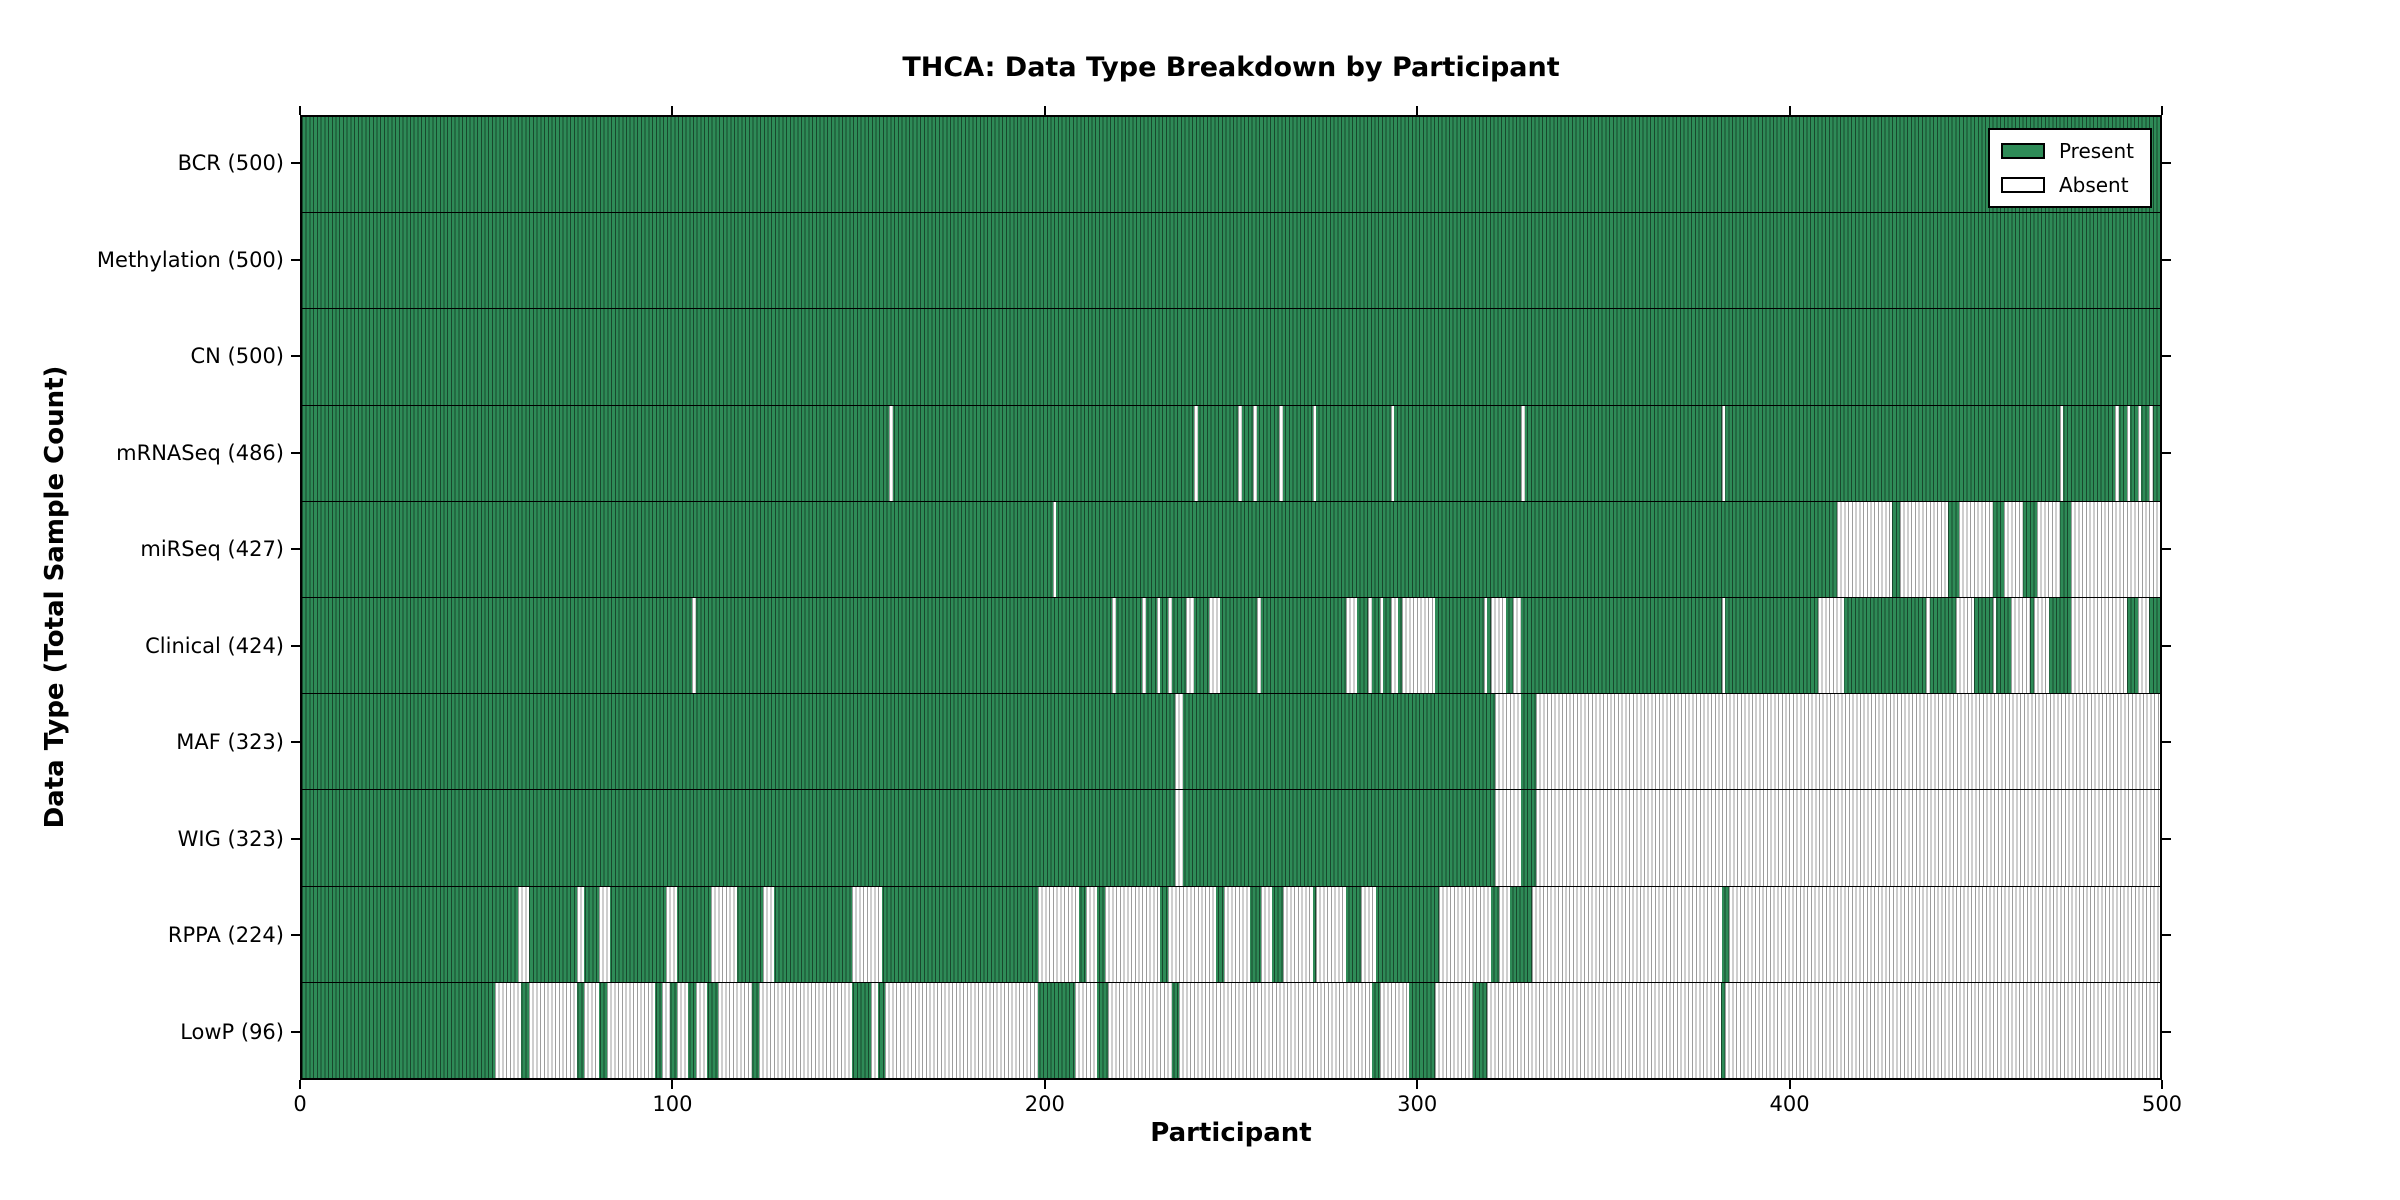 This screenshot has width=2400, height=1200. I want to click on legend-label-absent: Absent, so click(2093, 185).